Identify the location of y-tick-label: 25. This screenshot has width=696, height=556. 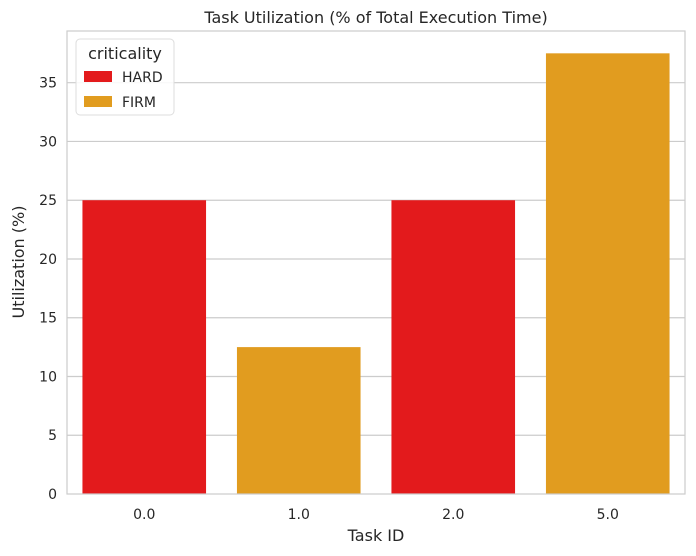
(48, 201).